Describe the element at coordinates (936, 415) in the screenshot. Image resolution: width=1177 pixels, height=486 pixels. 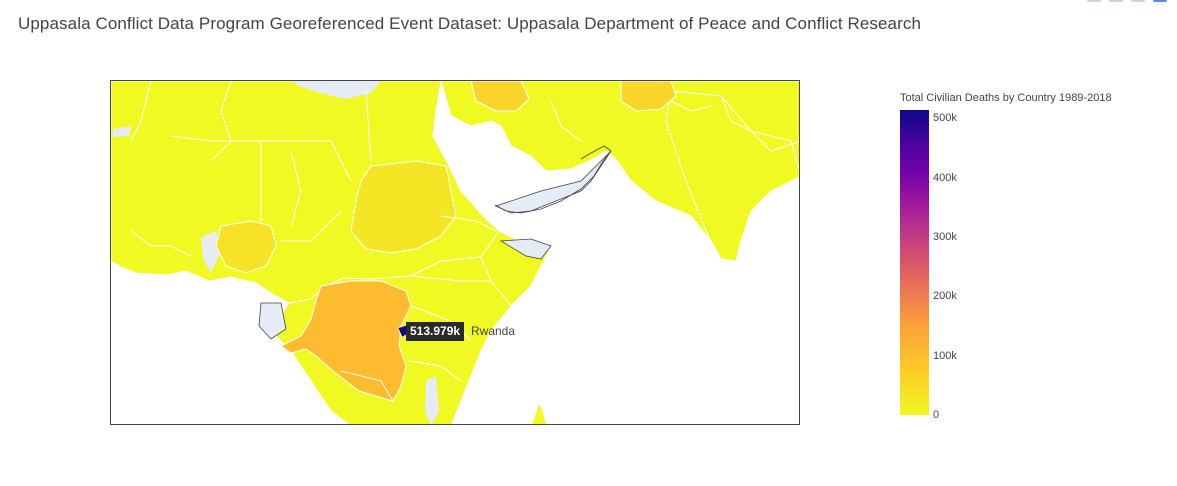
I see `colorbar-tick-label: 0` at that location.